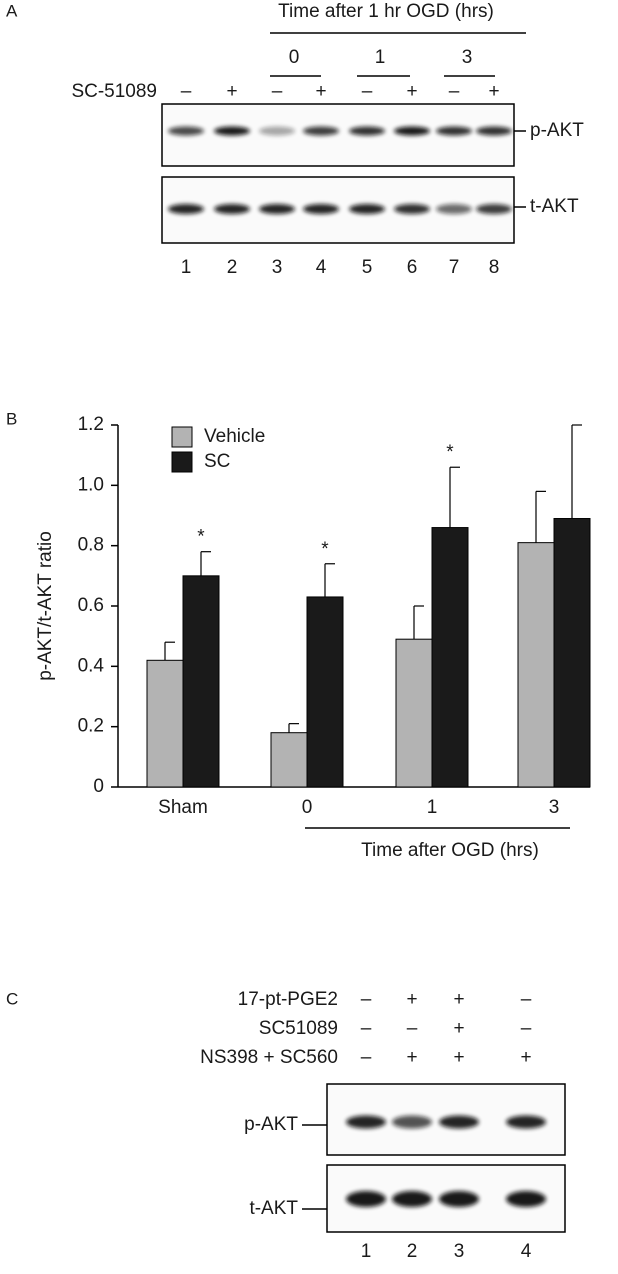 The width and height of the screenshot is (618, 1274). What do you see at coordinates (367, 267) in the screenshot?
I see `lane-number: 5` at bounding box center [367, 267].